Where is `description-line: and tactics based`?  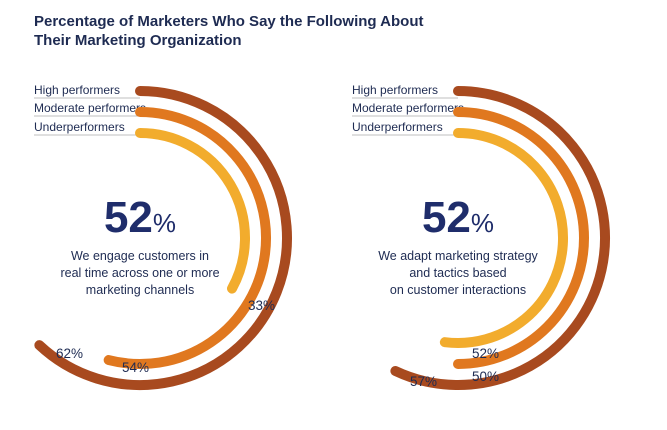
description-line: and tactics based is located at coordinates (457, 273).